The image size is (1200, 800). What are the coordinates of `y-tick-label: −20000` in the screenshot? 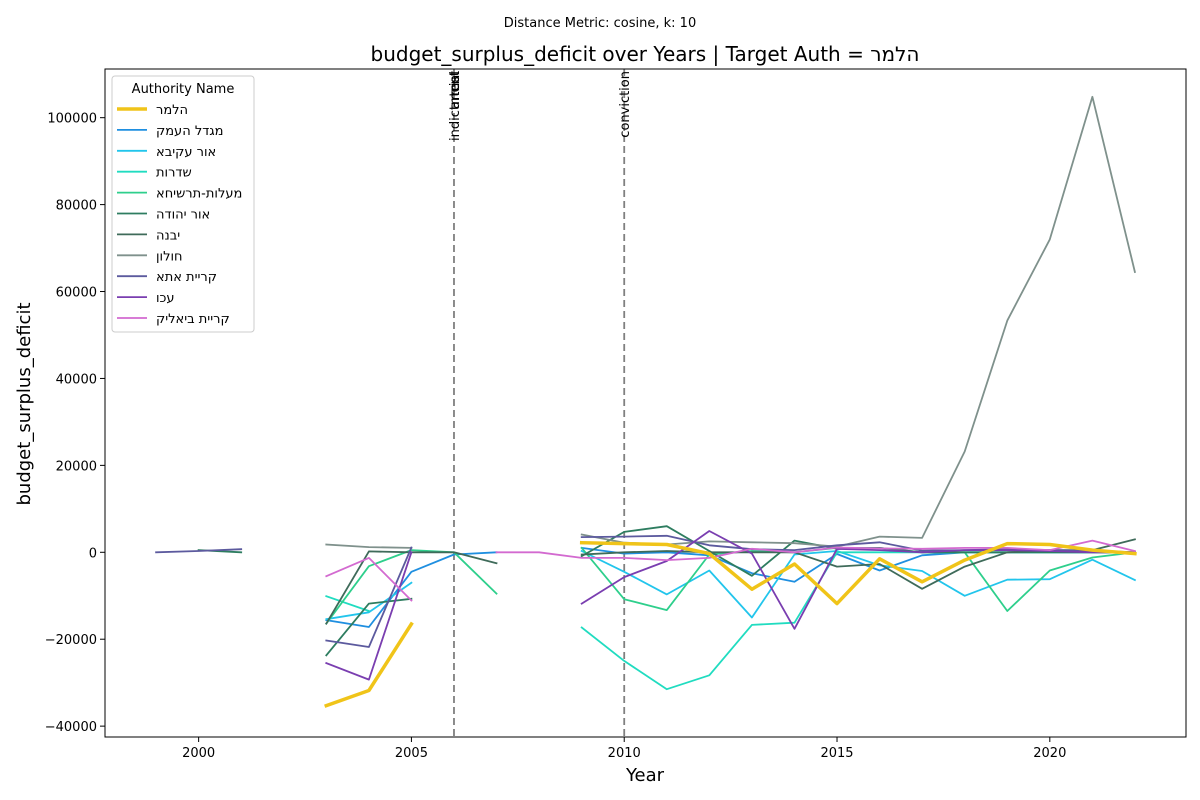 It's located at (71, 640).